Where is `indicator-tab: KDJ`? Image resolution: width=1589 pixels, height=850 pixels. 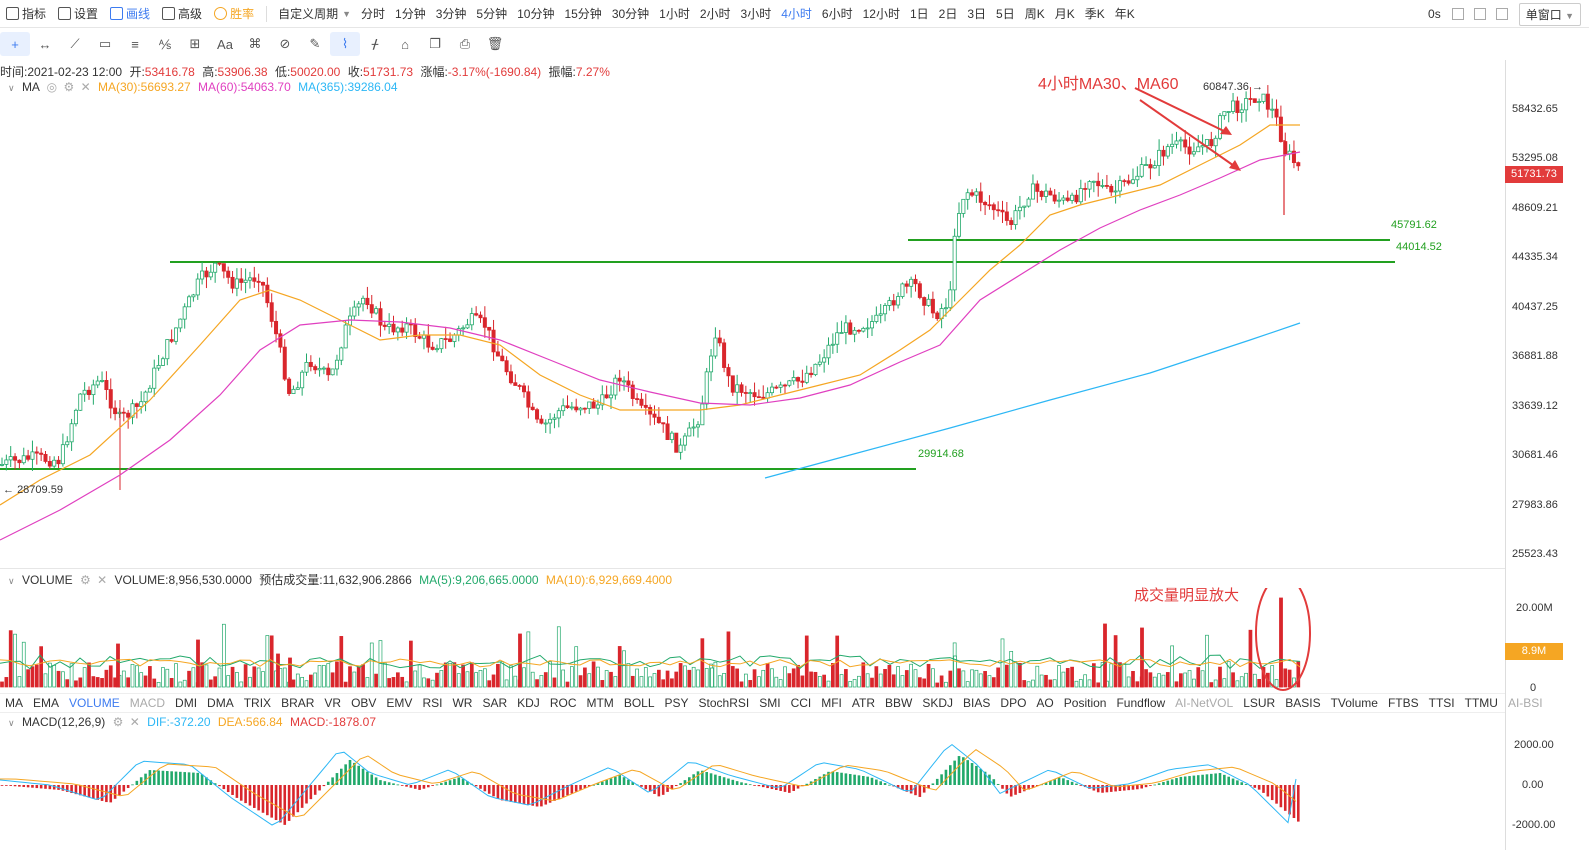 indicator-tab: KDJ is located at coordinates (528, 703).